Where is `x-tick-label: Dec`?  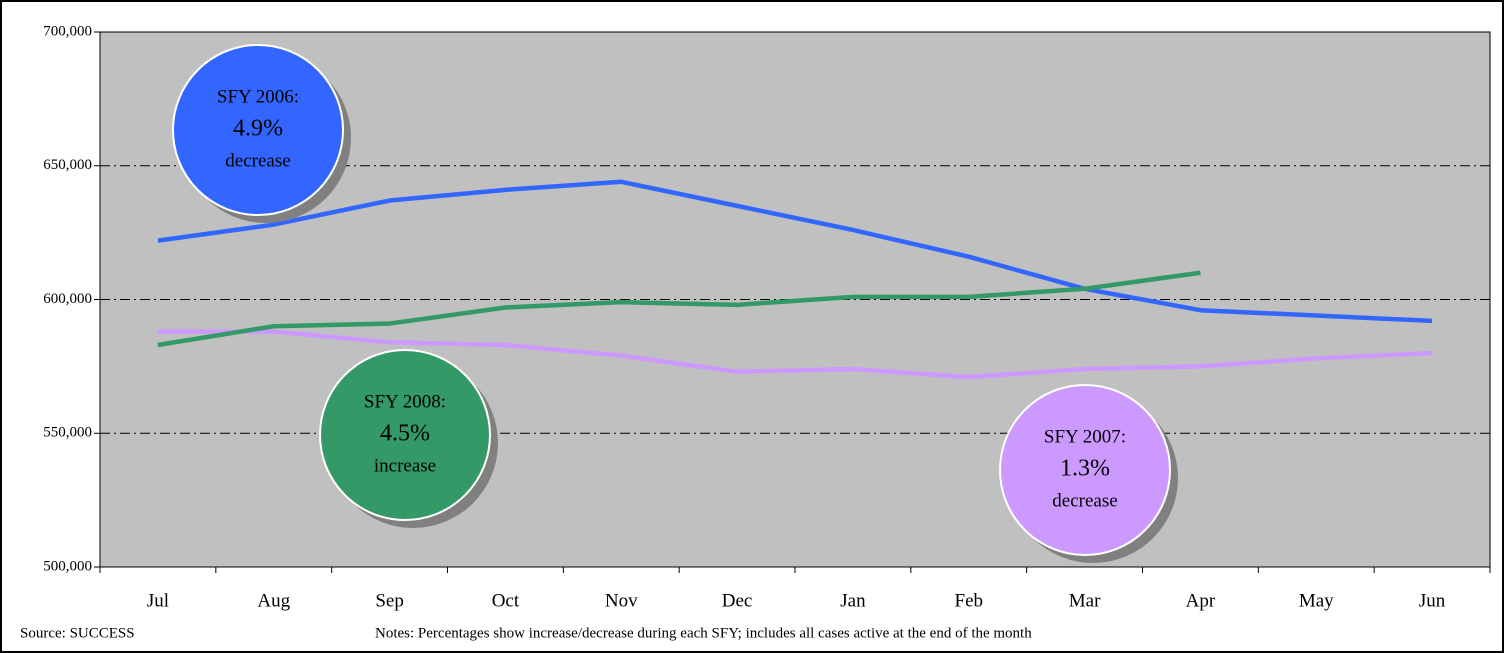 x-tick-label: Dec is located at coordinates (737, 600).